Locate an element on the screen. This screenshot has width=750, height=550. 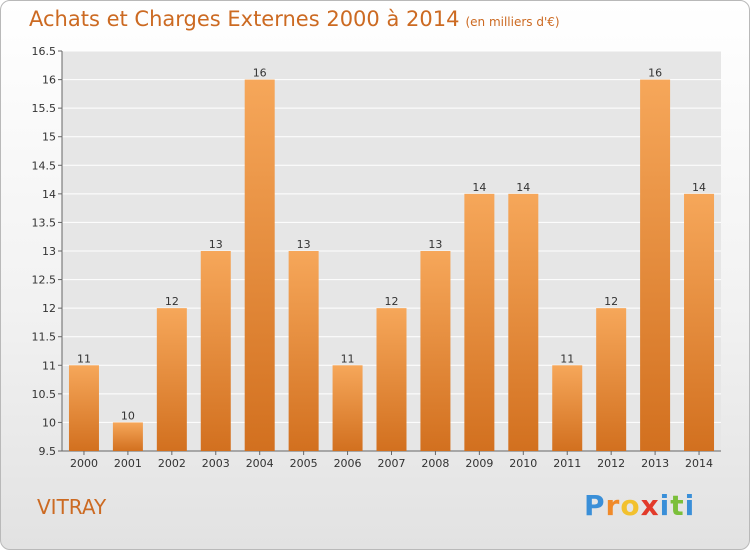
y-tick-label: 15 is located at coordinates (49, 137).